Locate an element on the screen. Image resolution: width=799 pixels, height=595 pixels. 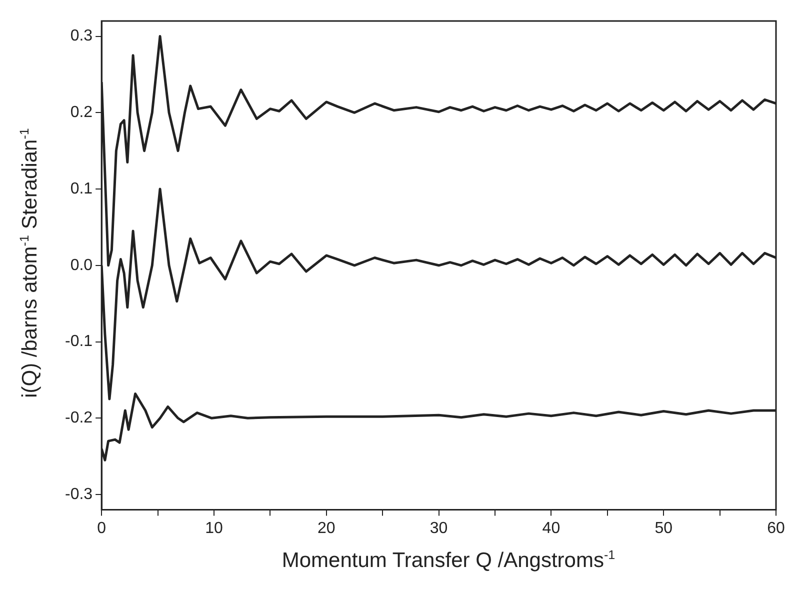
x-tick-label: 0 is located at coordinates (101, 528).